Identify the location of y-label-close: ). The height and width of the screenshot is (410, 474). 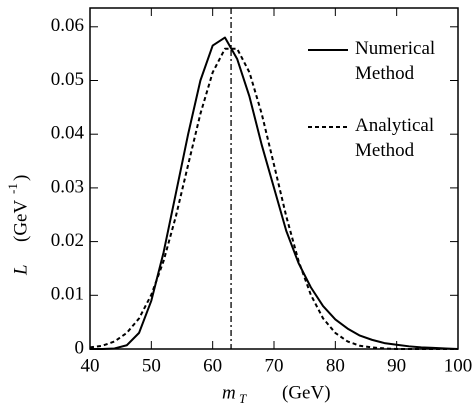
(20, 178).